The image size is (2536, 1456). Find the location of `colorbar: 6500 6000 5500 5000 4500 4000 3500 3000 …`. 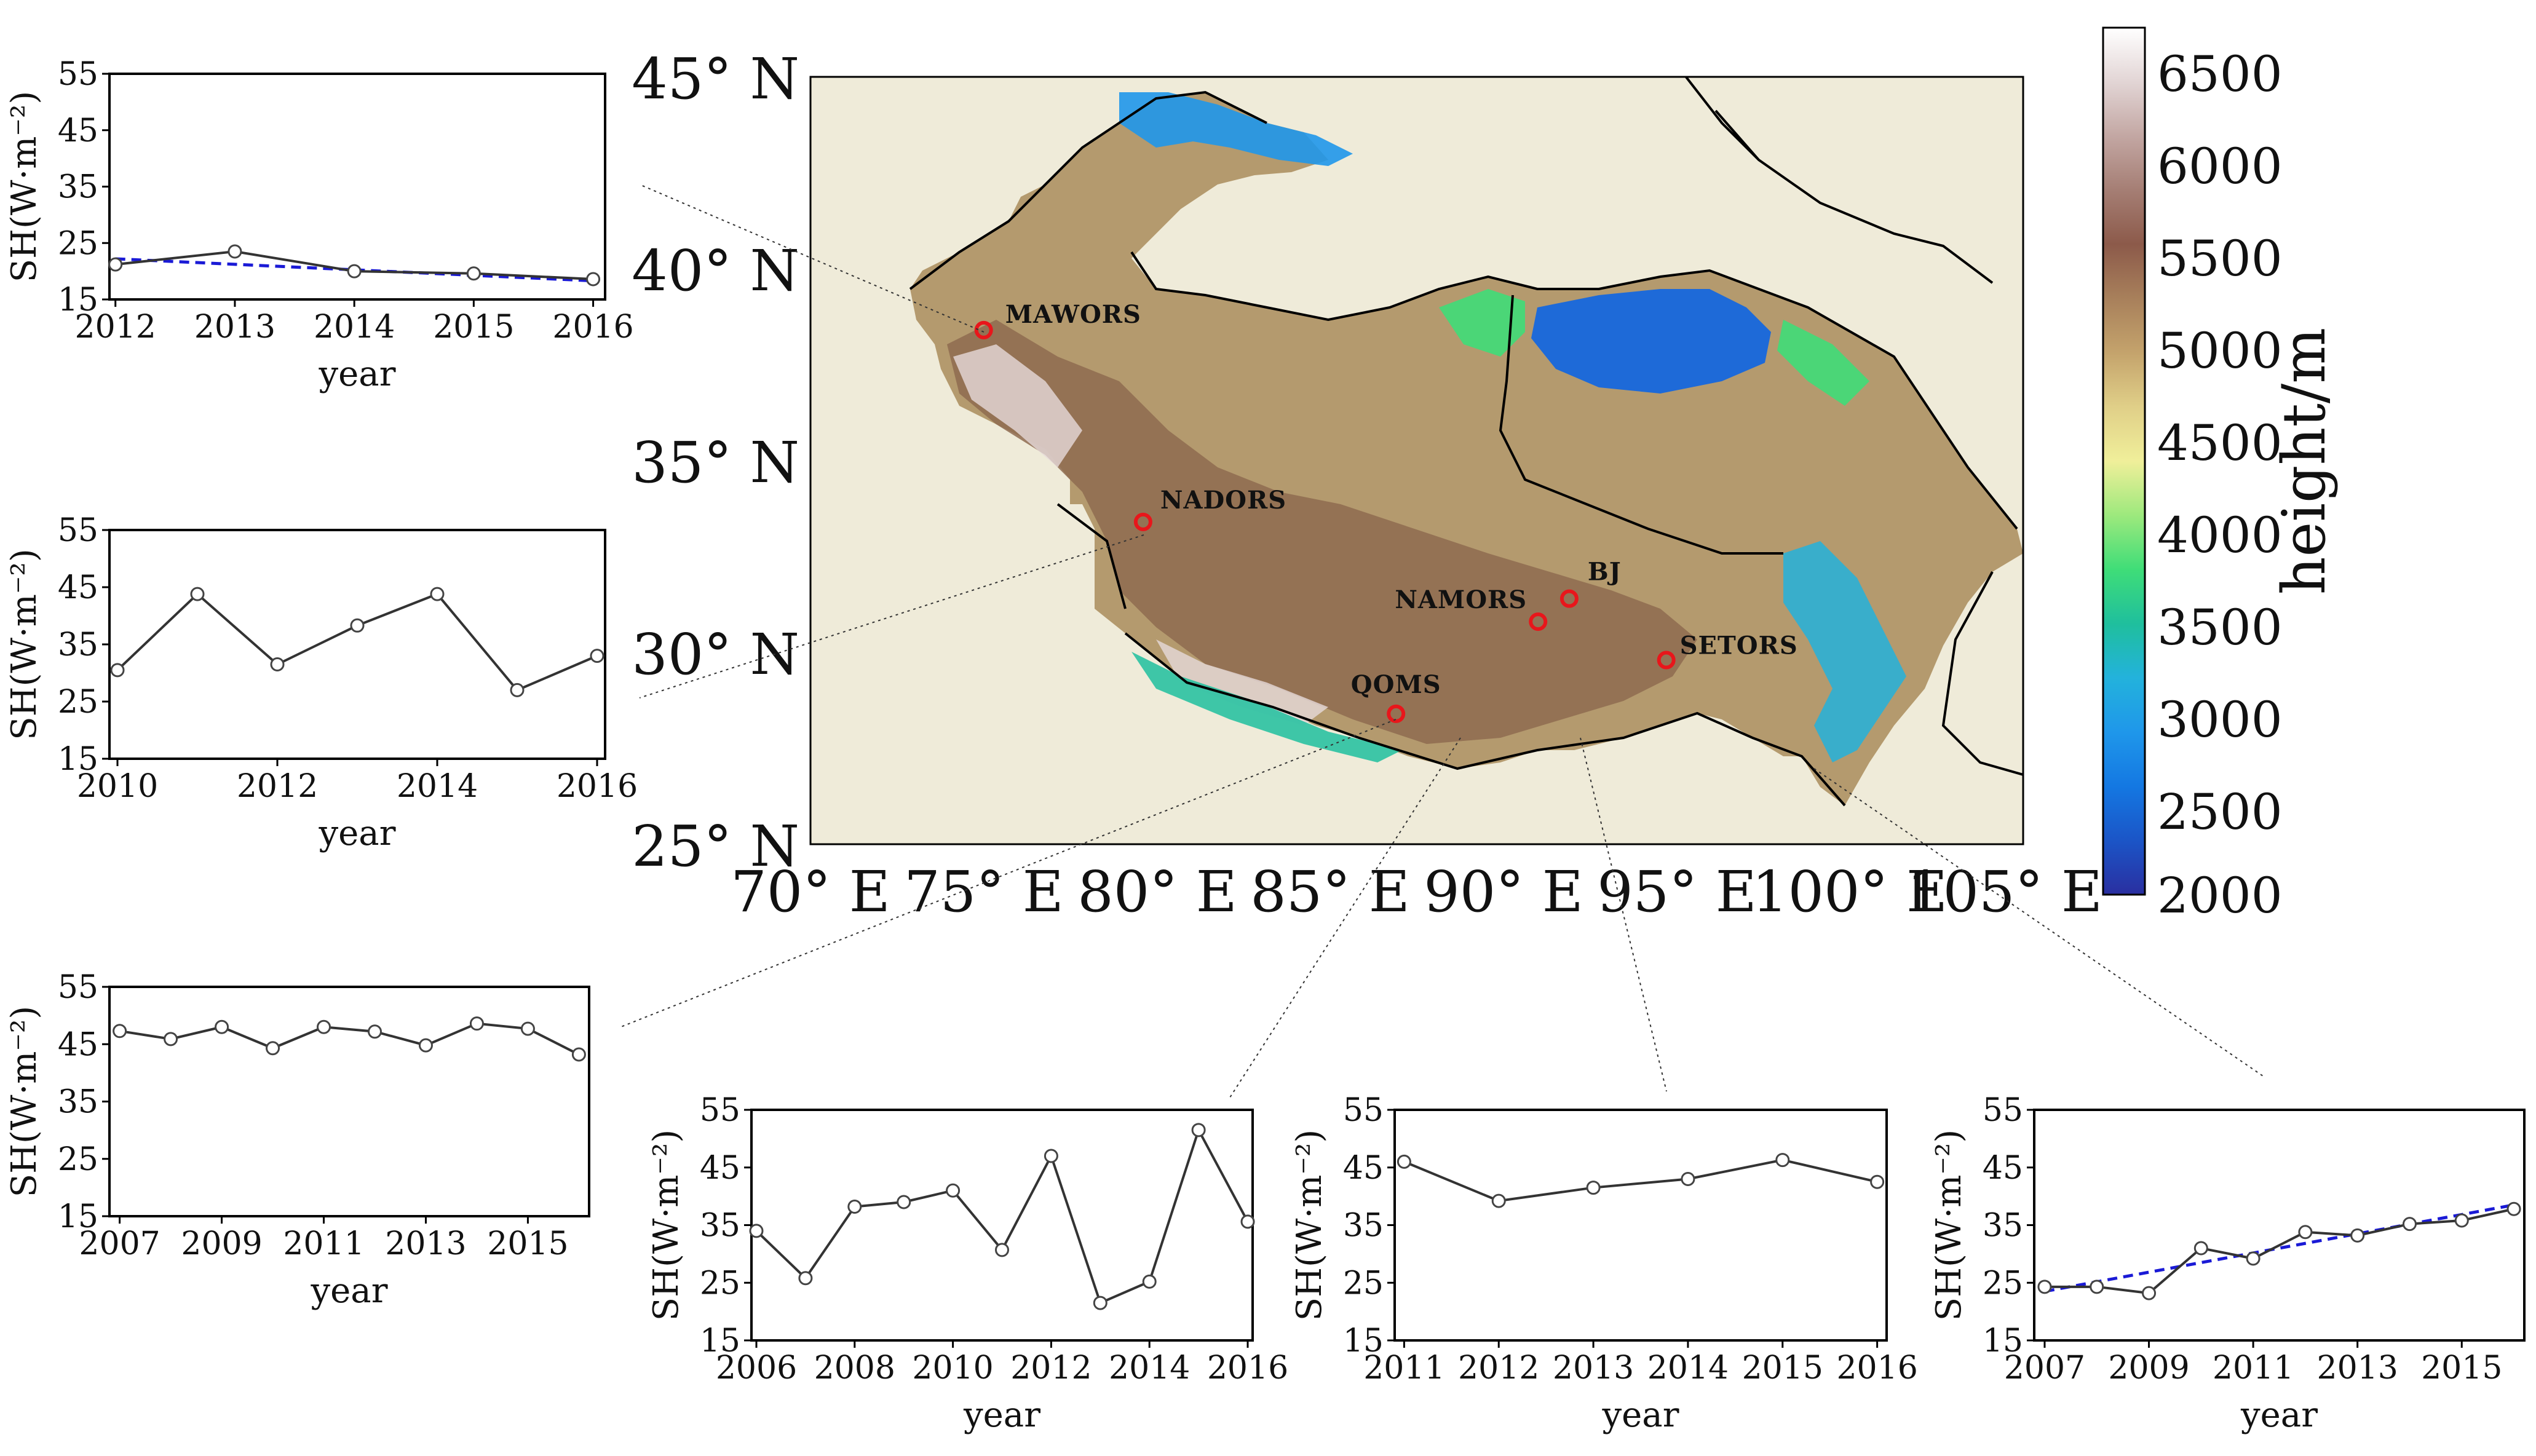

colorbar: 6500 6000 5500 5000 4500 4000 3500 3000 … is located at coordinates (2220, 475).